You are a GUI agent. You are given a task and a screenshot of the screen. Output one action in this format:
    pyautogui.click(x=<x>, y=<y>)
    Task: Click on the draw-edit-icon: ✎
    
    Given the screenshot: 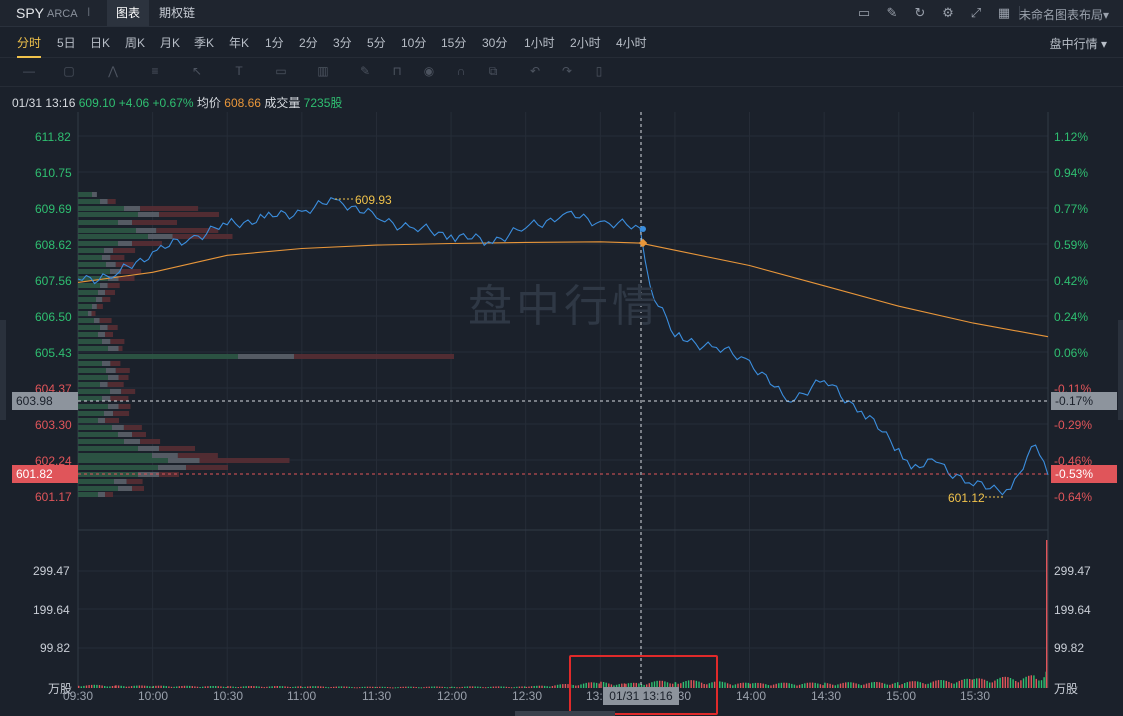 What is the action you would take?
    pyautogui.click(x=892, y=12)
    